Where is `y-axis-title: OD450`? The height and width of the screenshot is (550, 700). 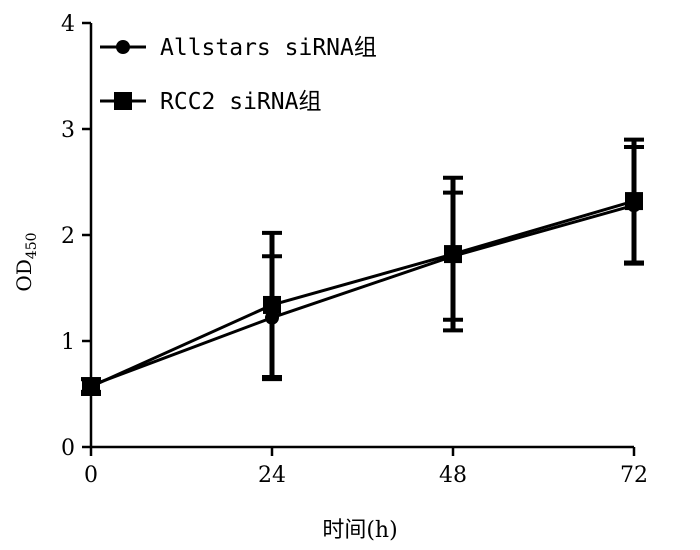
y-axis-title: OD450 is located at coordinates (26, 261).